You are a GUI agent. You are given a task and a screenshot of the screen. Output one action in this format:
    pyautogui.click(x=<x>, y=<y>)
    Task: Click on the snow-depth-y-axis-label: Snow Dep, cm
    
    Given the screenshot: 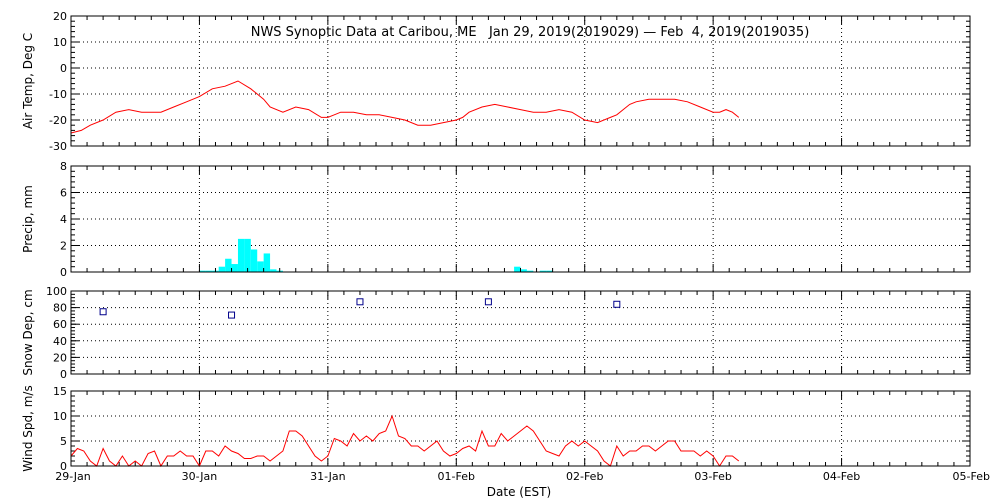 What is the action you would take?
    pyautogui.click(x=28, y=332)
    